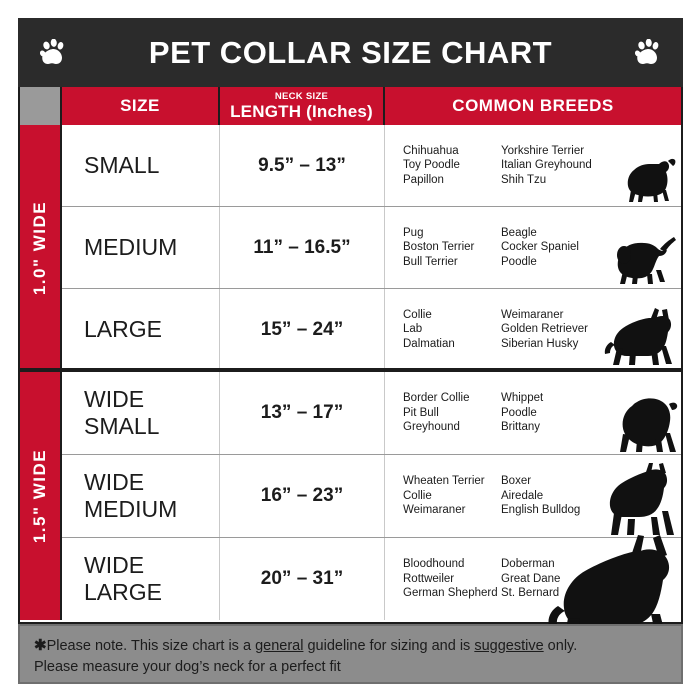  I want to click on cell-size: WIDE MEDIUM, so click(141, 496).